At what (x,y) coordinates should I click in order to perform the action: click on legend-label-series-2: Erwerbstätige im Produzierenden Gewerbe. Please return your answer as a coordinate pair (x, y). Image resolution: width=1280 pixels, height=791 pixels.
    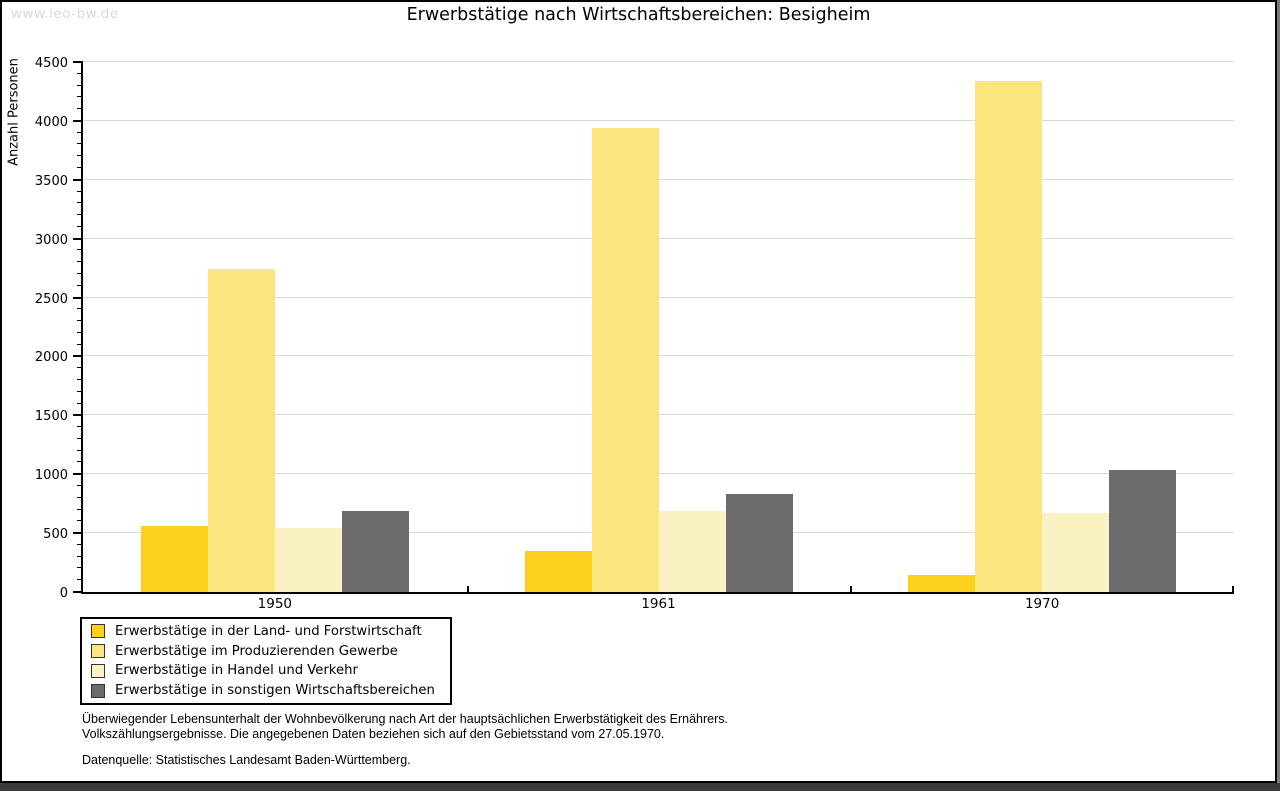
    Looking at the image, I should click on (256, 651).